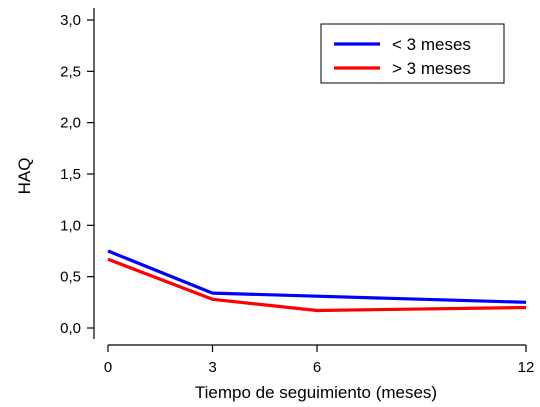 Image resolution: width=540 pixels, height=407 pixels. I want to click on x-tick-label: 12, so click(526, 367).